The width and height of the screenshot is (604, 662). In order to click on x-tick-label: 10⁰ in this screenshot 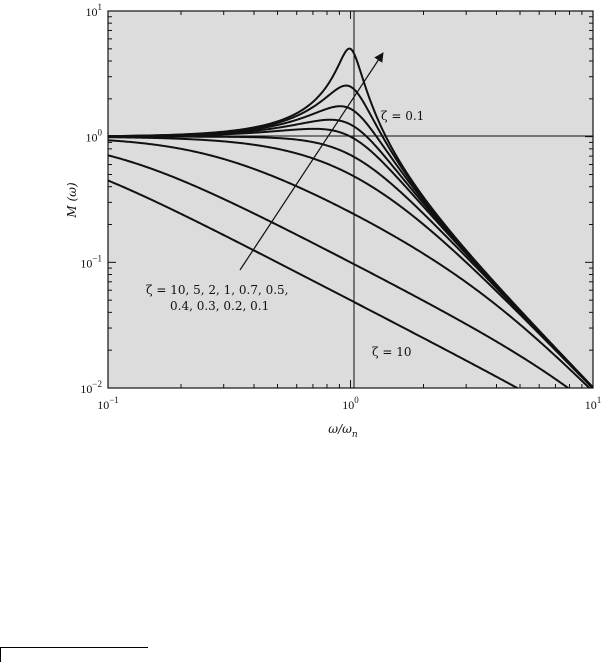, I will do `click(350, 403)`.